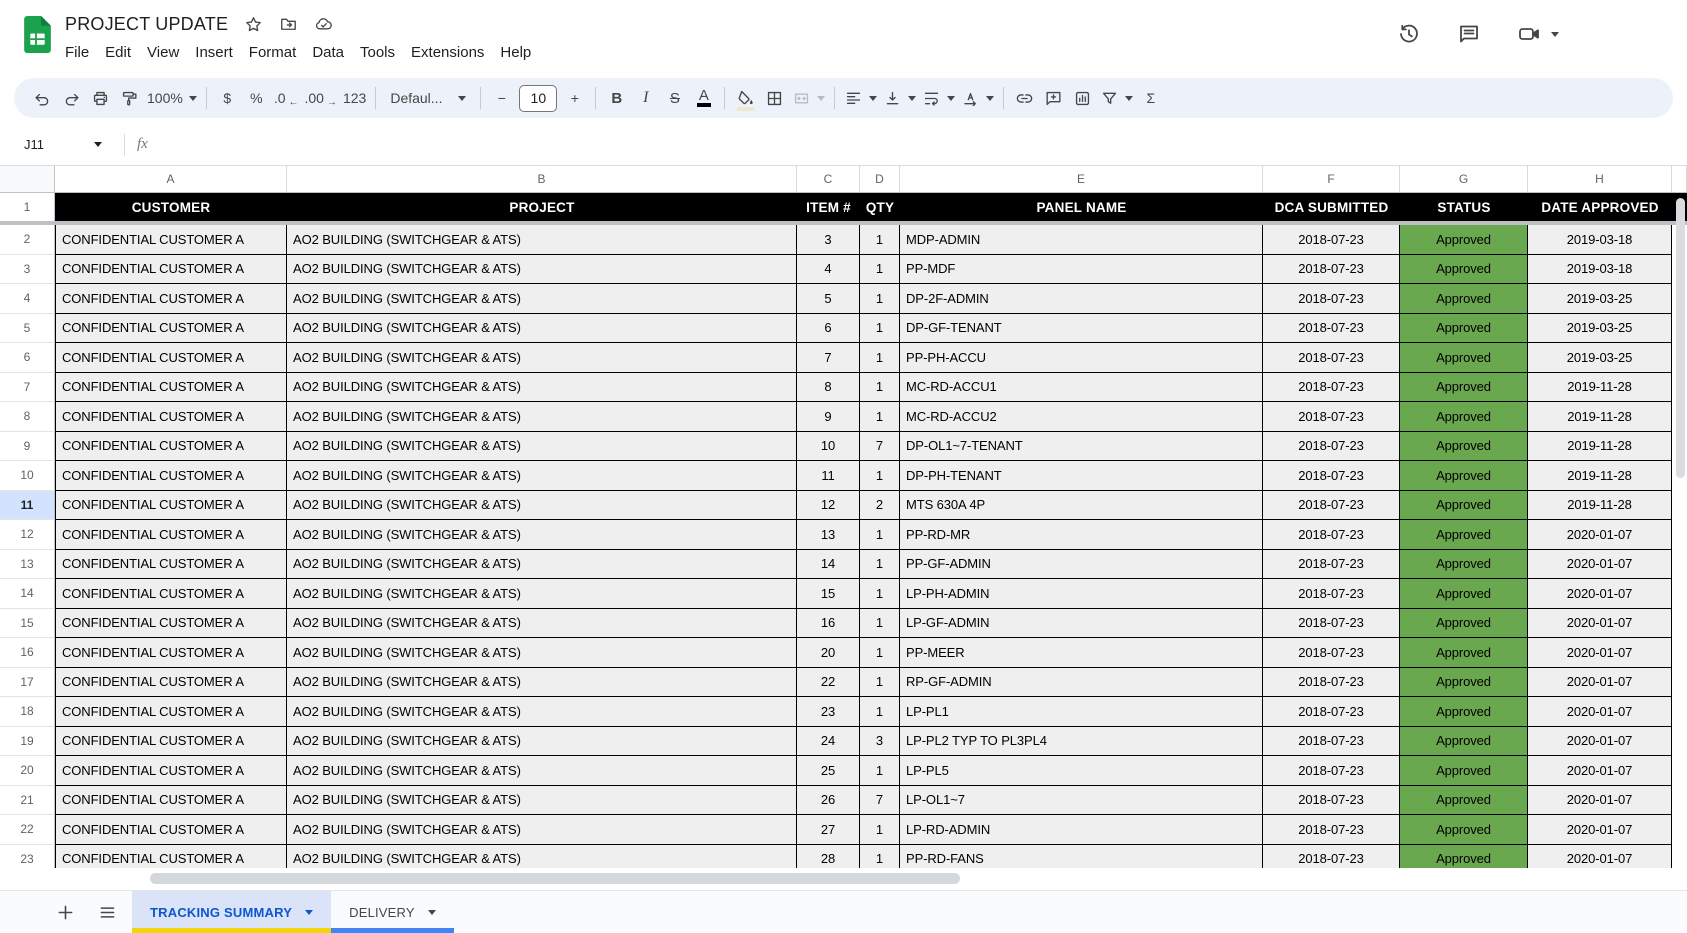 The height and width of the screenshot is (933, 1687). I want to click on row-header-21: 21, so click(27, 800).